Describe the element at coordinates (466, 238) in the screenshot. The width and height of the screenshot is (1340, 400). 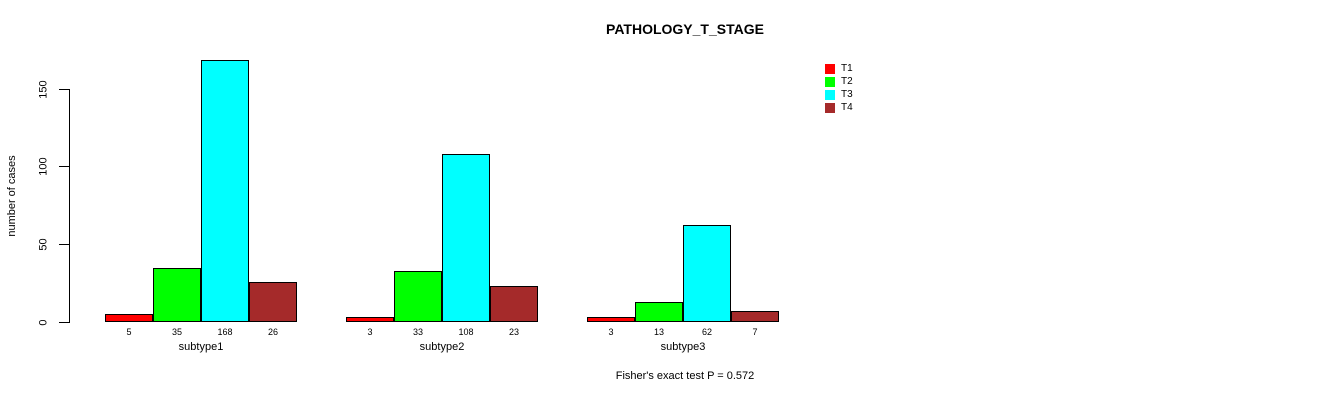
I see `bar-t3-subtype2` at that location.